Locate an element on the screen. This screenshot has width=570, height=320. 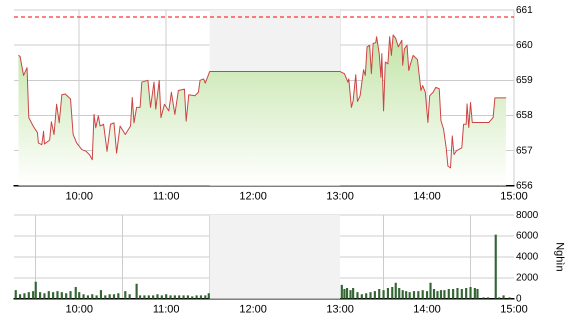
y-tick-label: 6000 is located at coordinates (527, 236).